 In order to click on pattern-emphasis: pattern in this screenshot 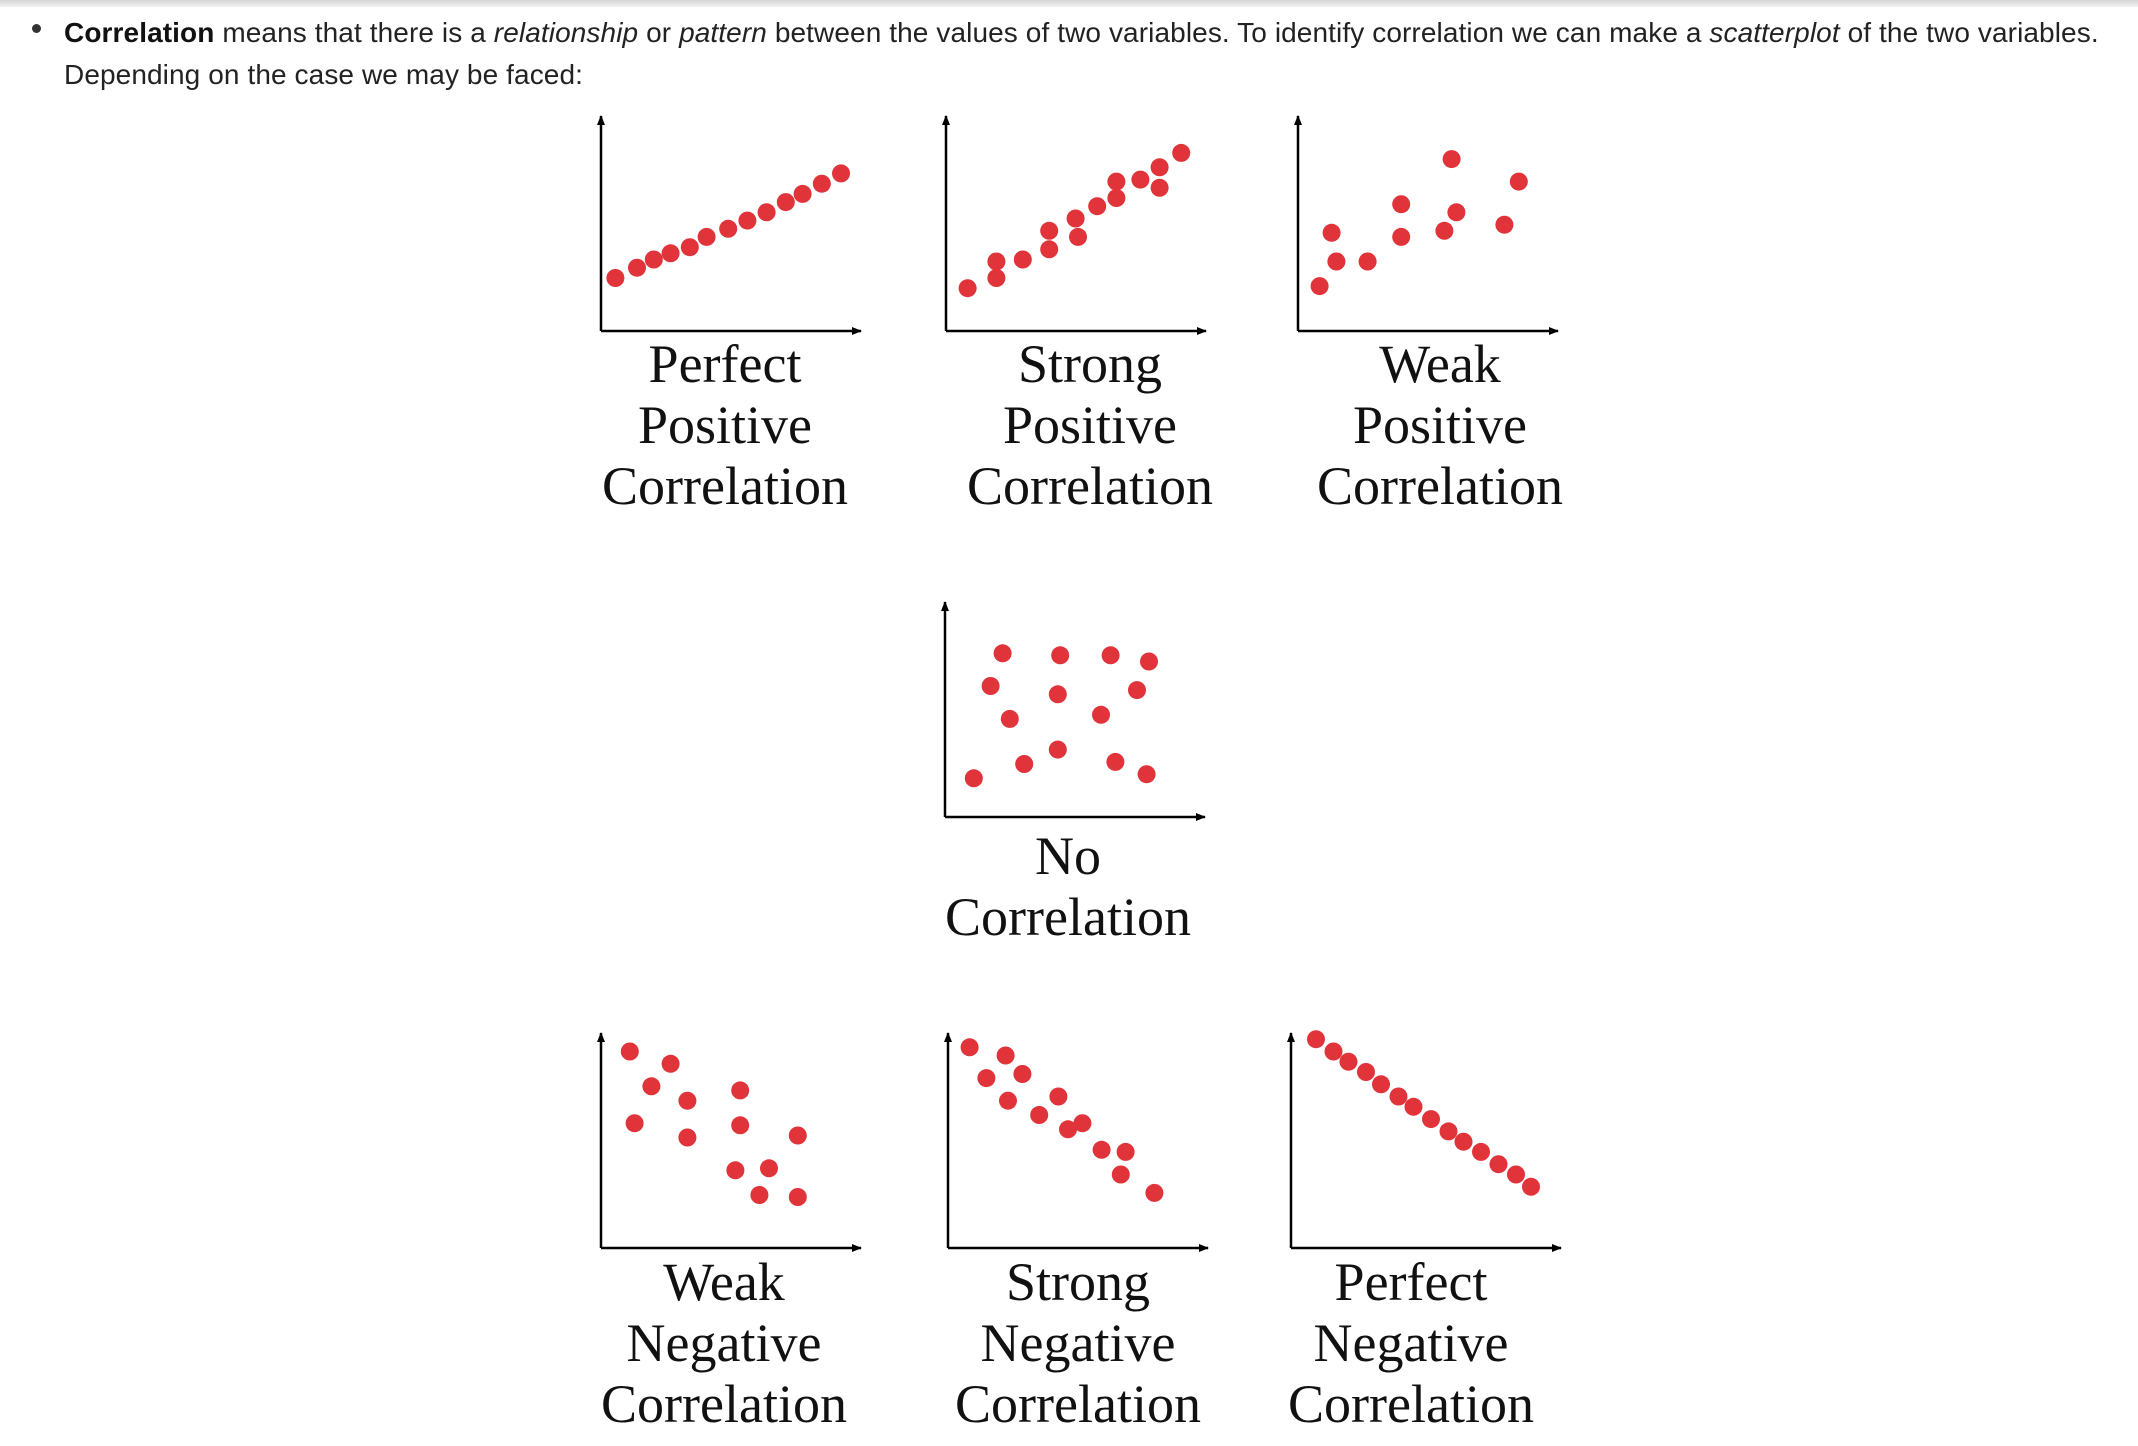, I will do `click(723, 32)`.